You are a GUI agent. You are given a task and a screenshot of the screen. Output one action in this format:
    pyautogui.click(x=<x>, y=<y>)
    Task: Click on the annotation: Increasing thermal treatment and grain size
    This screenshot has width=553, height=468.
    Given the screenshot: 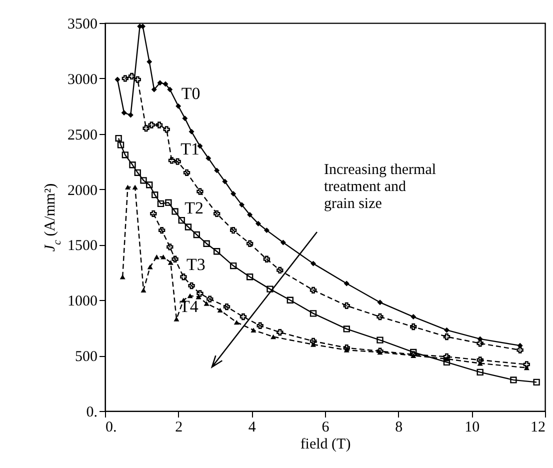 What is the action you would take?
    pyautogui.click(x=380, y=187)
    